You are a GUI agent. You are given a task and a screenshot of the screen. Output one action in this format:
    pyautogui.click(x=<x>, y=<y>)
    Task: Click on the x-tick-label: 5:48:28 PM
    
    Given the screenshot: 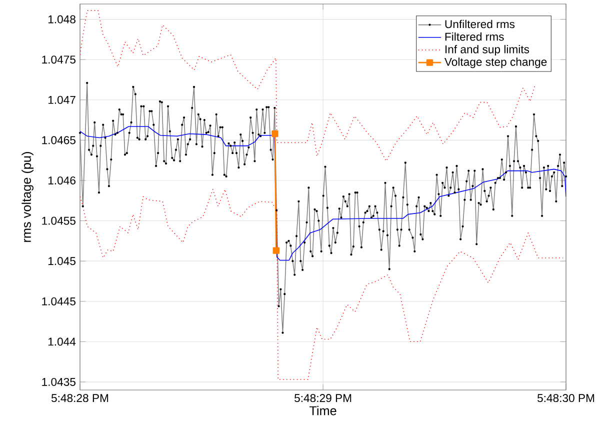 What is the action you would take?
    pyautogui.click(x=79, y=398)
    